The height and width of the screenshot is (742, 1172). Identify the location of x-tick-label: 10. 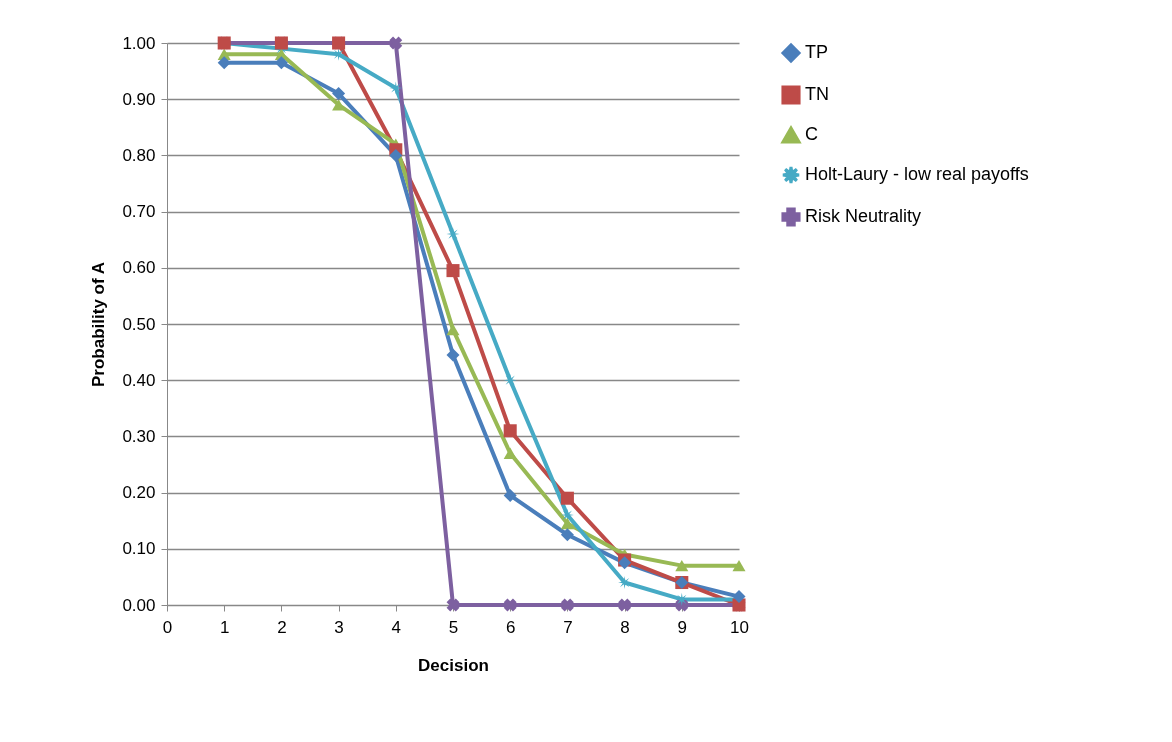
(739, 627).